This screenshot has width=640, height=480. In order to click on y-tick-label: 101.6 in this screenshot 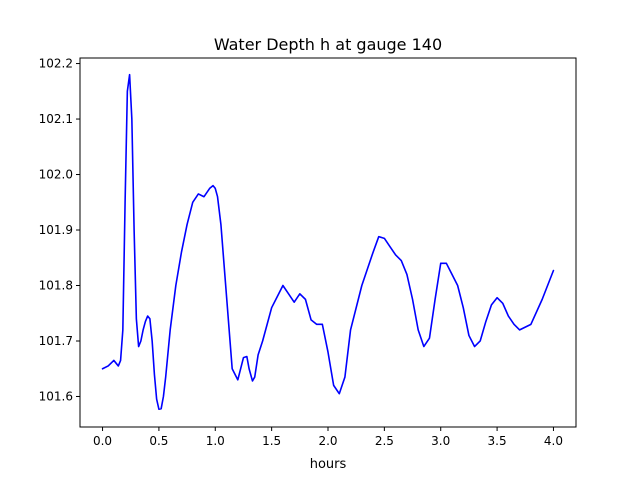, I will do `click(56, 396)`.